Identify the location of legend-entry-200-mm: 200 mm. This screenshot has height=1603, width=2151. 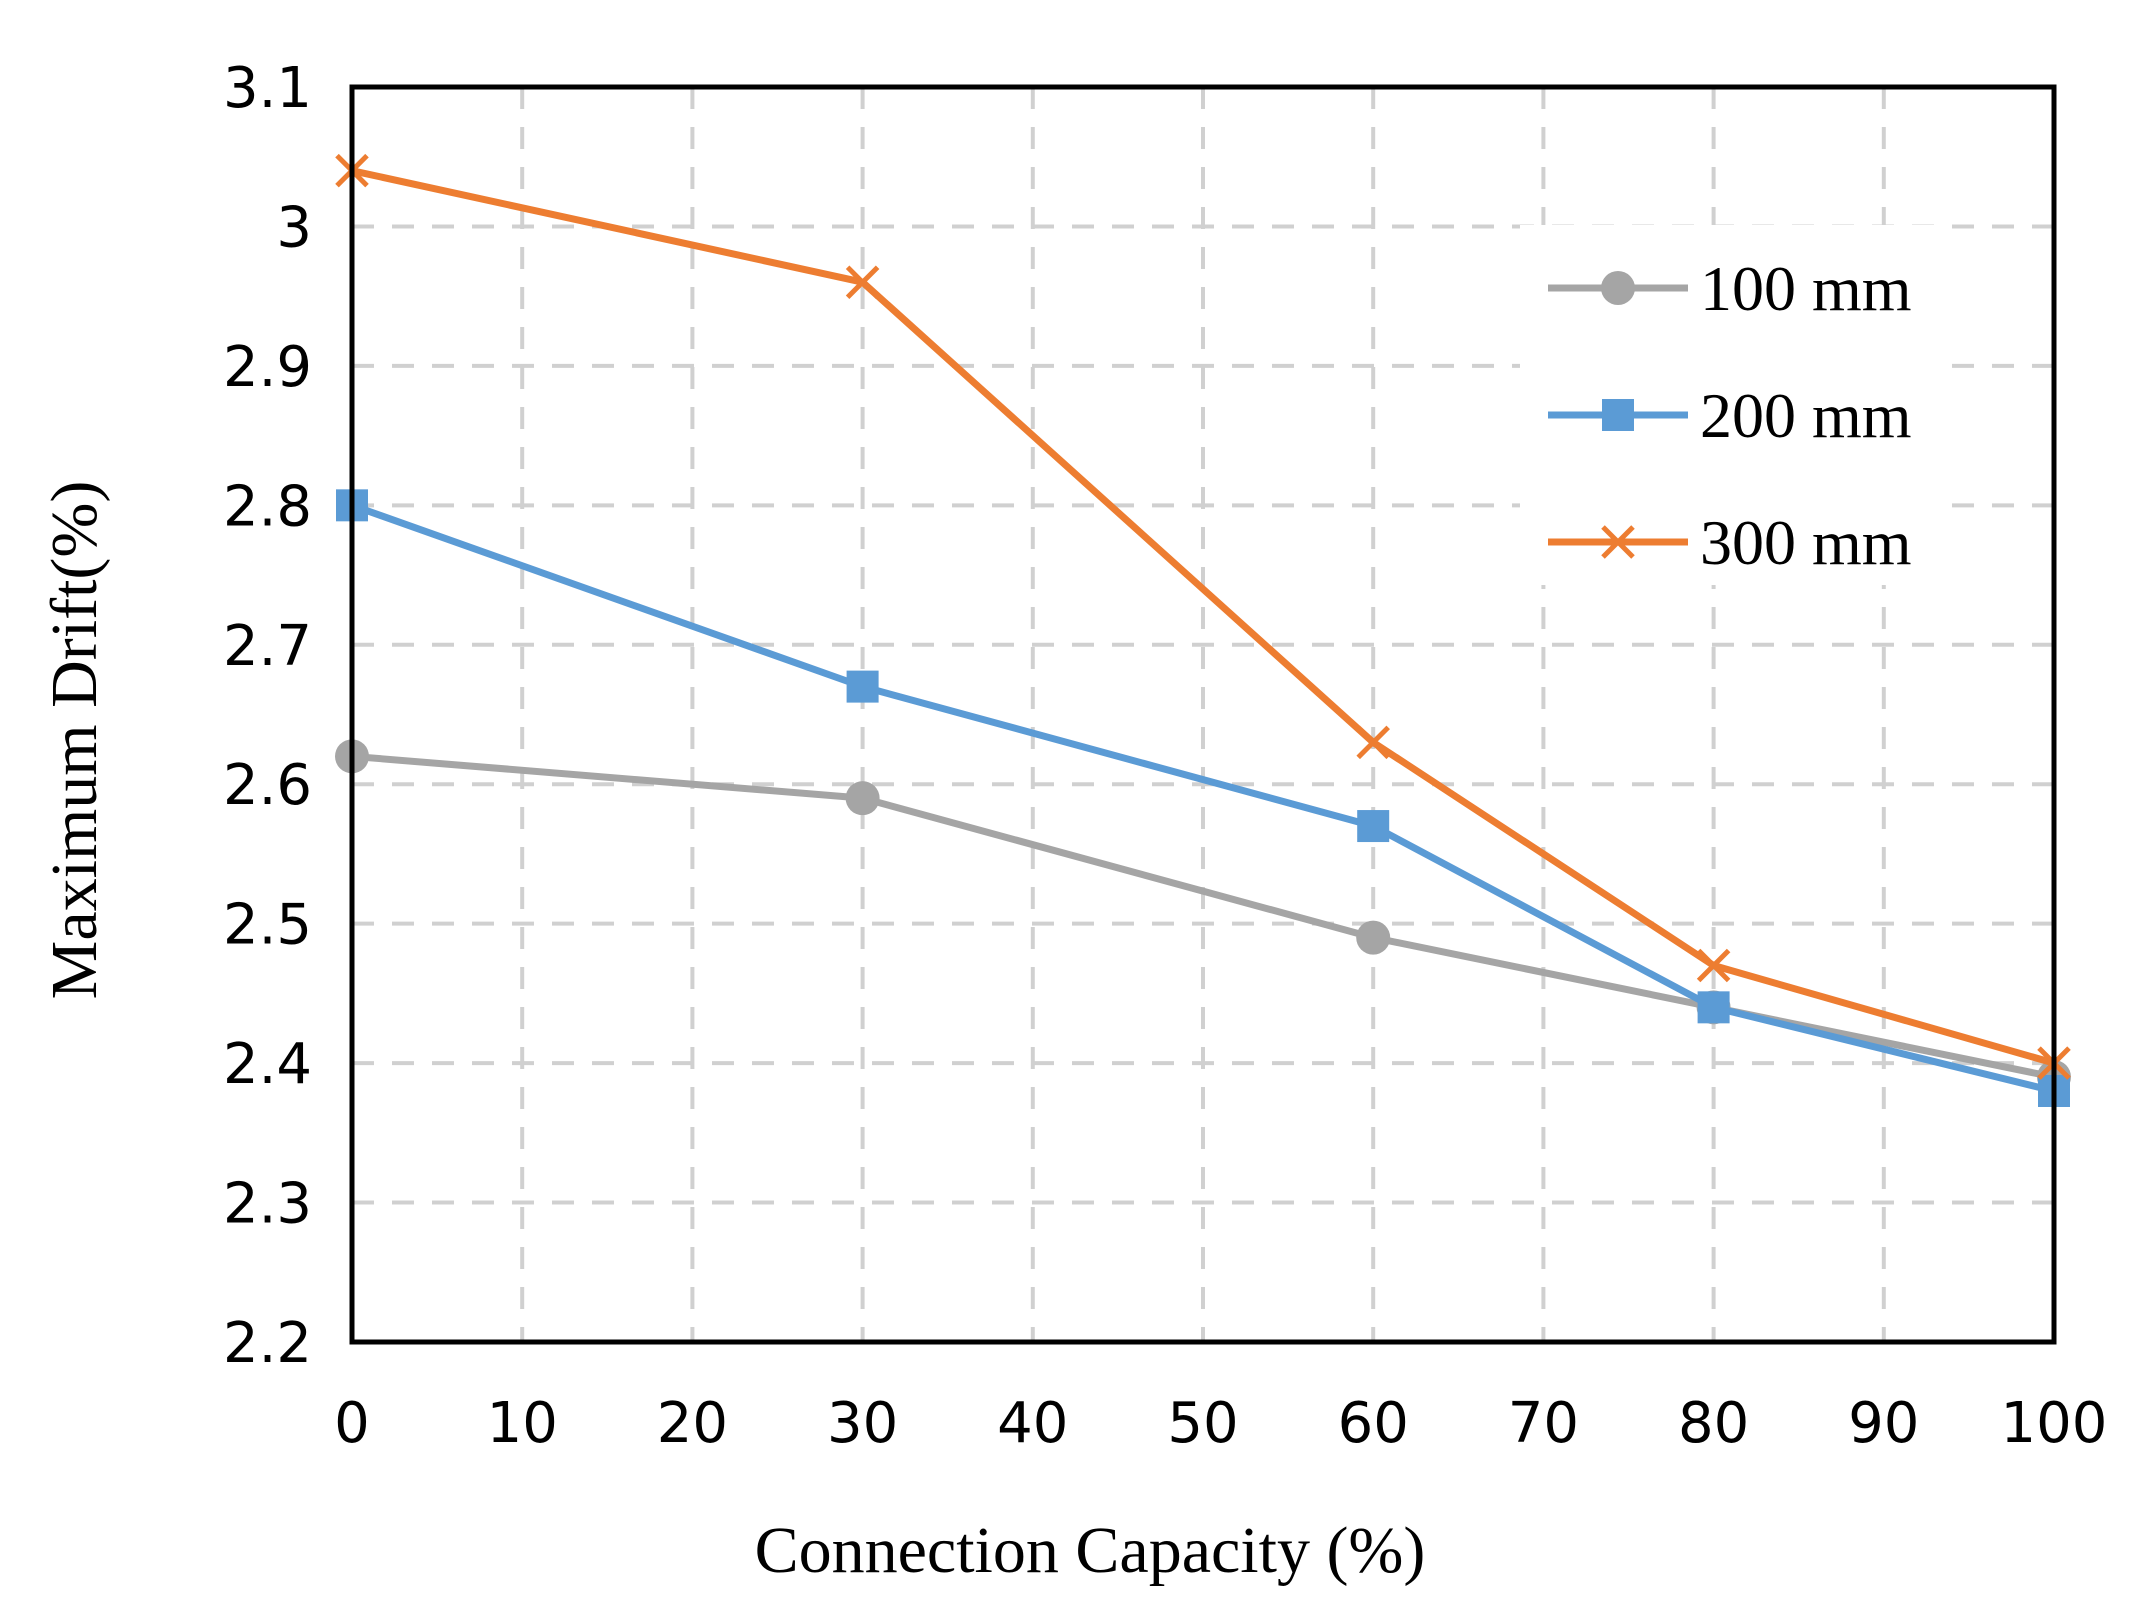
(1730, 415).